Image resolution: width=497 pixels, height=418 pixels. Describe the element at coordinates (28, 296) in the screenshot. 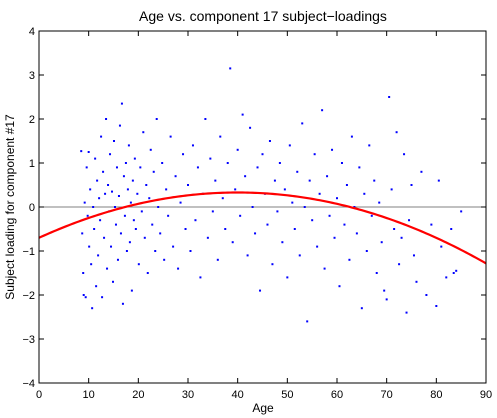

I see `y-tick-label: −2` at that location.